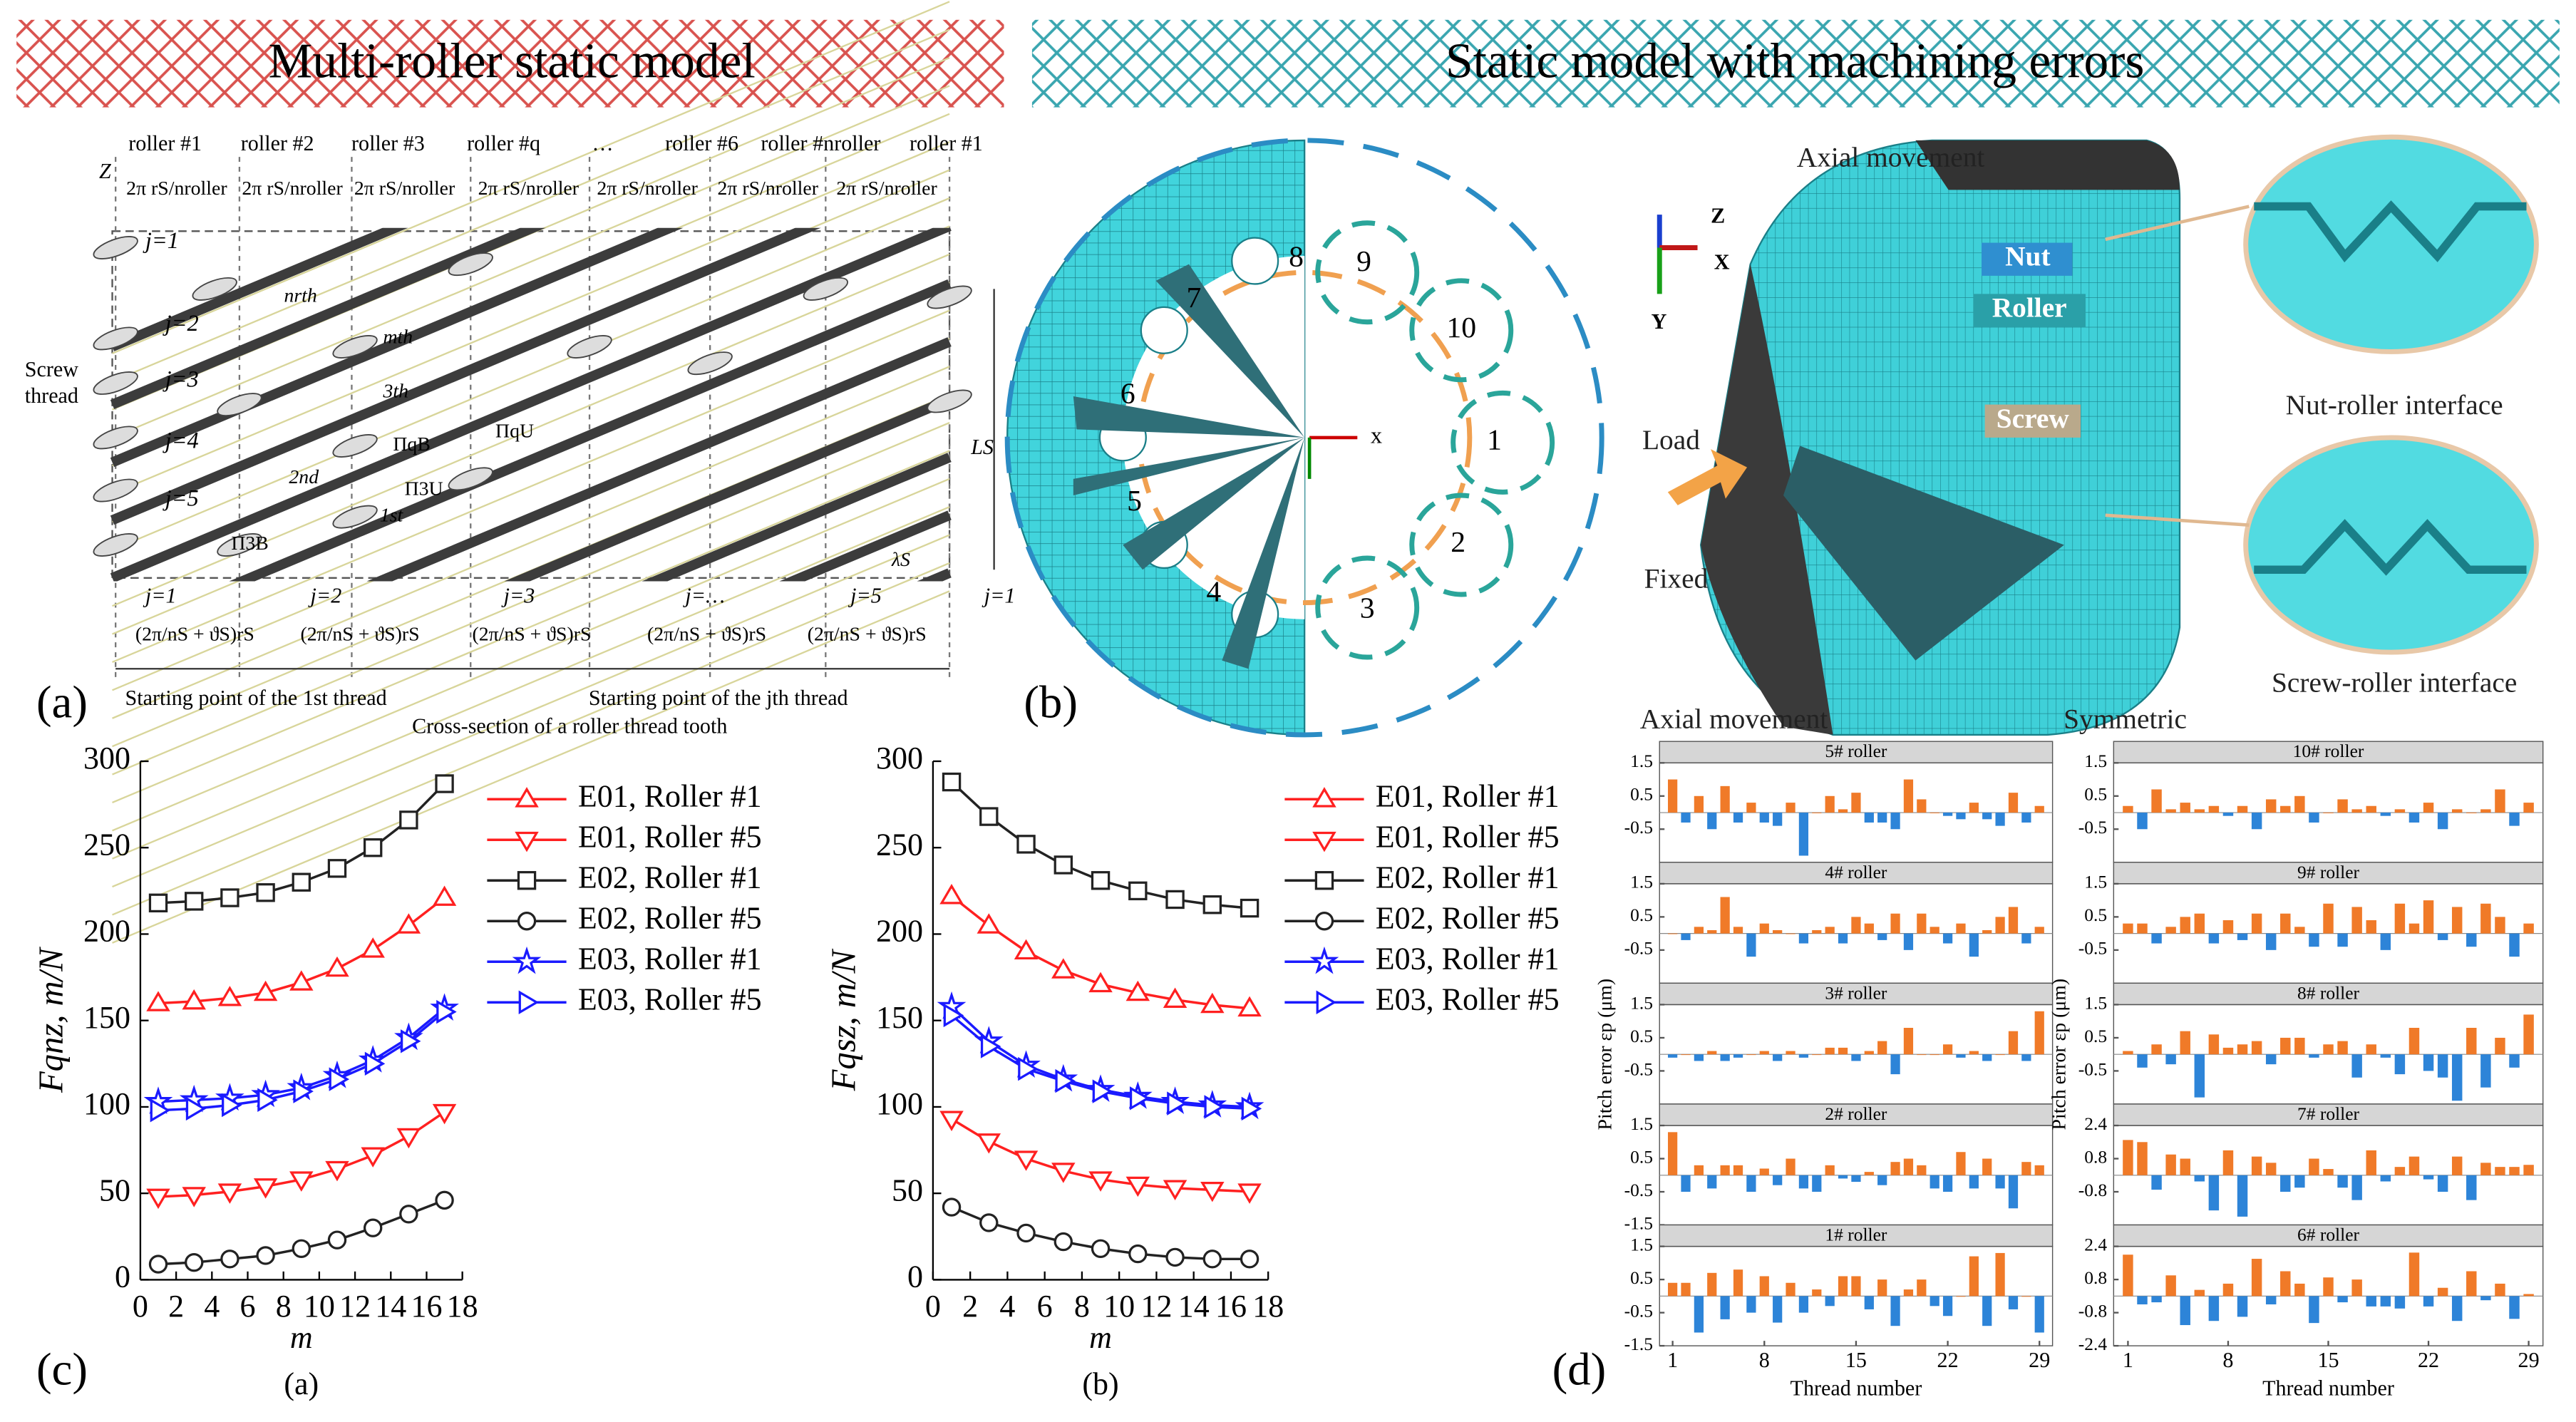 This screenshot has width=2576, height=1422. I want to click on legend-label: E03, Roller #1, so click(1468, 959).